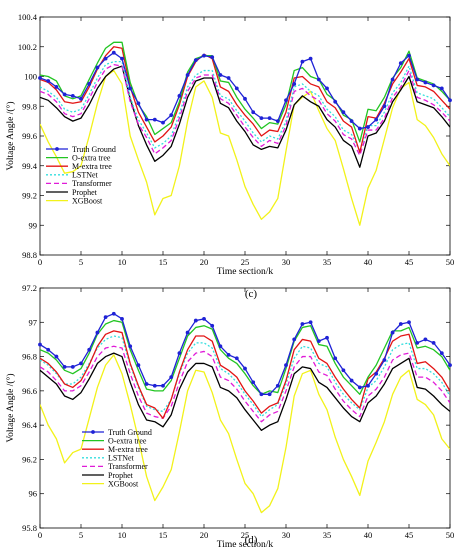  I want to click on y-tick-label: 99.2, so click(29, 196).